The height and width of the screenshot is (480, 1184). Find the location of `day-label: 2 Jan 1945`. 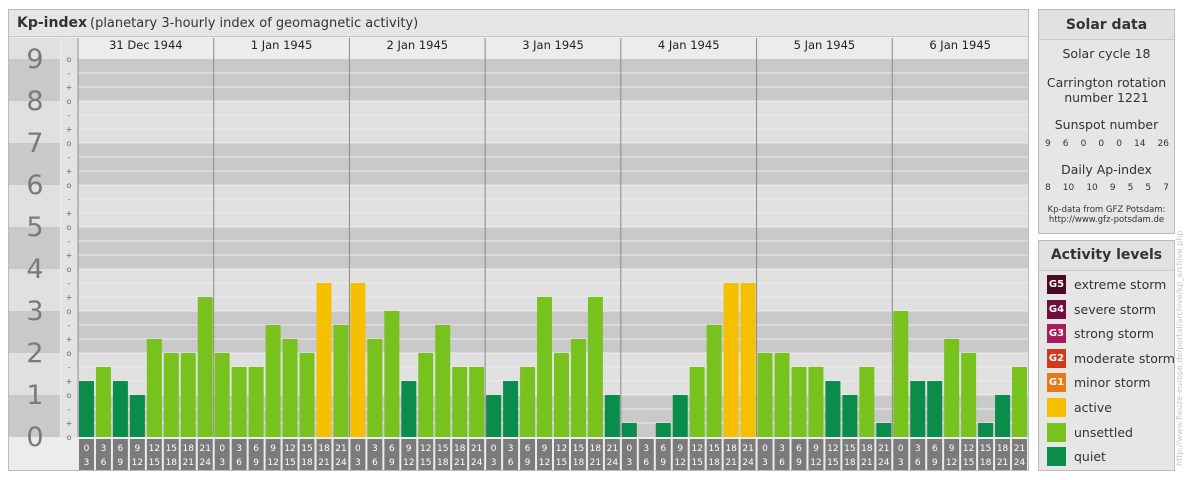

day-label: 2 Jan 1945 is located at coordinates (417, 45).